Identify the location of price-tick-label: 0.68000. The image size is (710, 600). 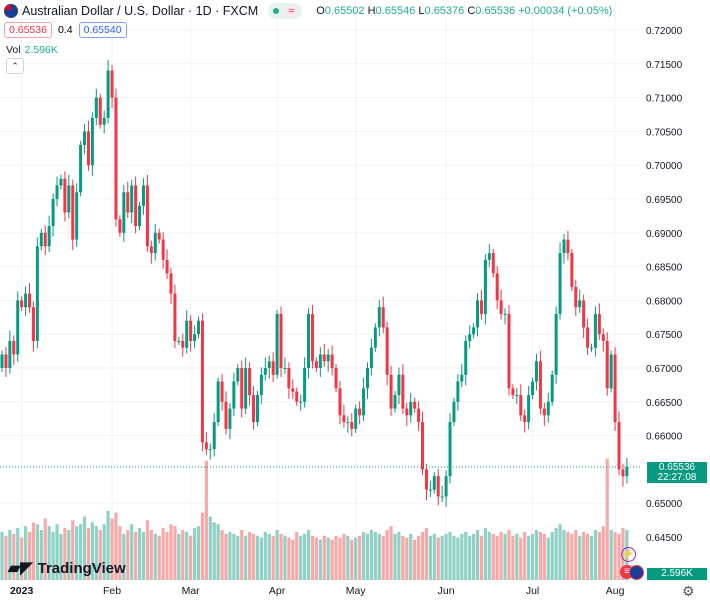
(664, 301).